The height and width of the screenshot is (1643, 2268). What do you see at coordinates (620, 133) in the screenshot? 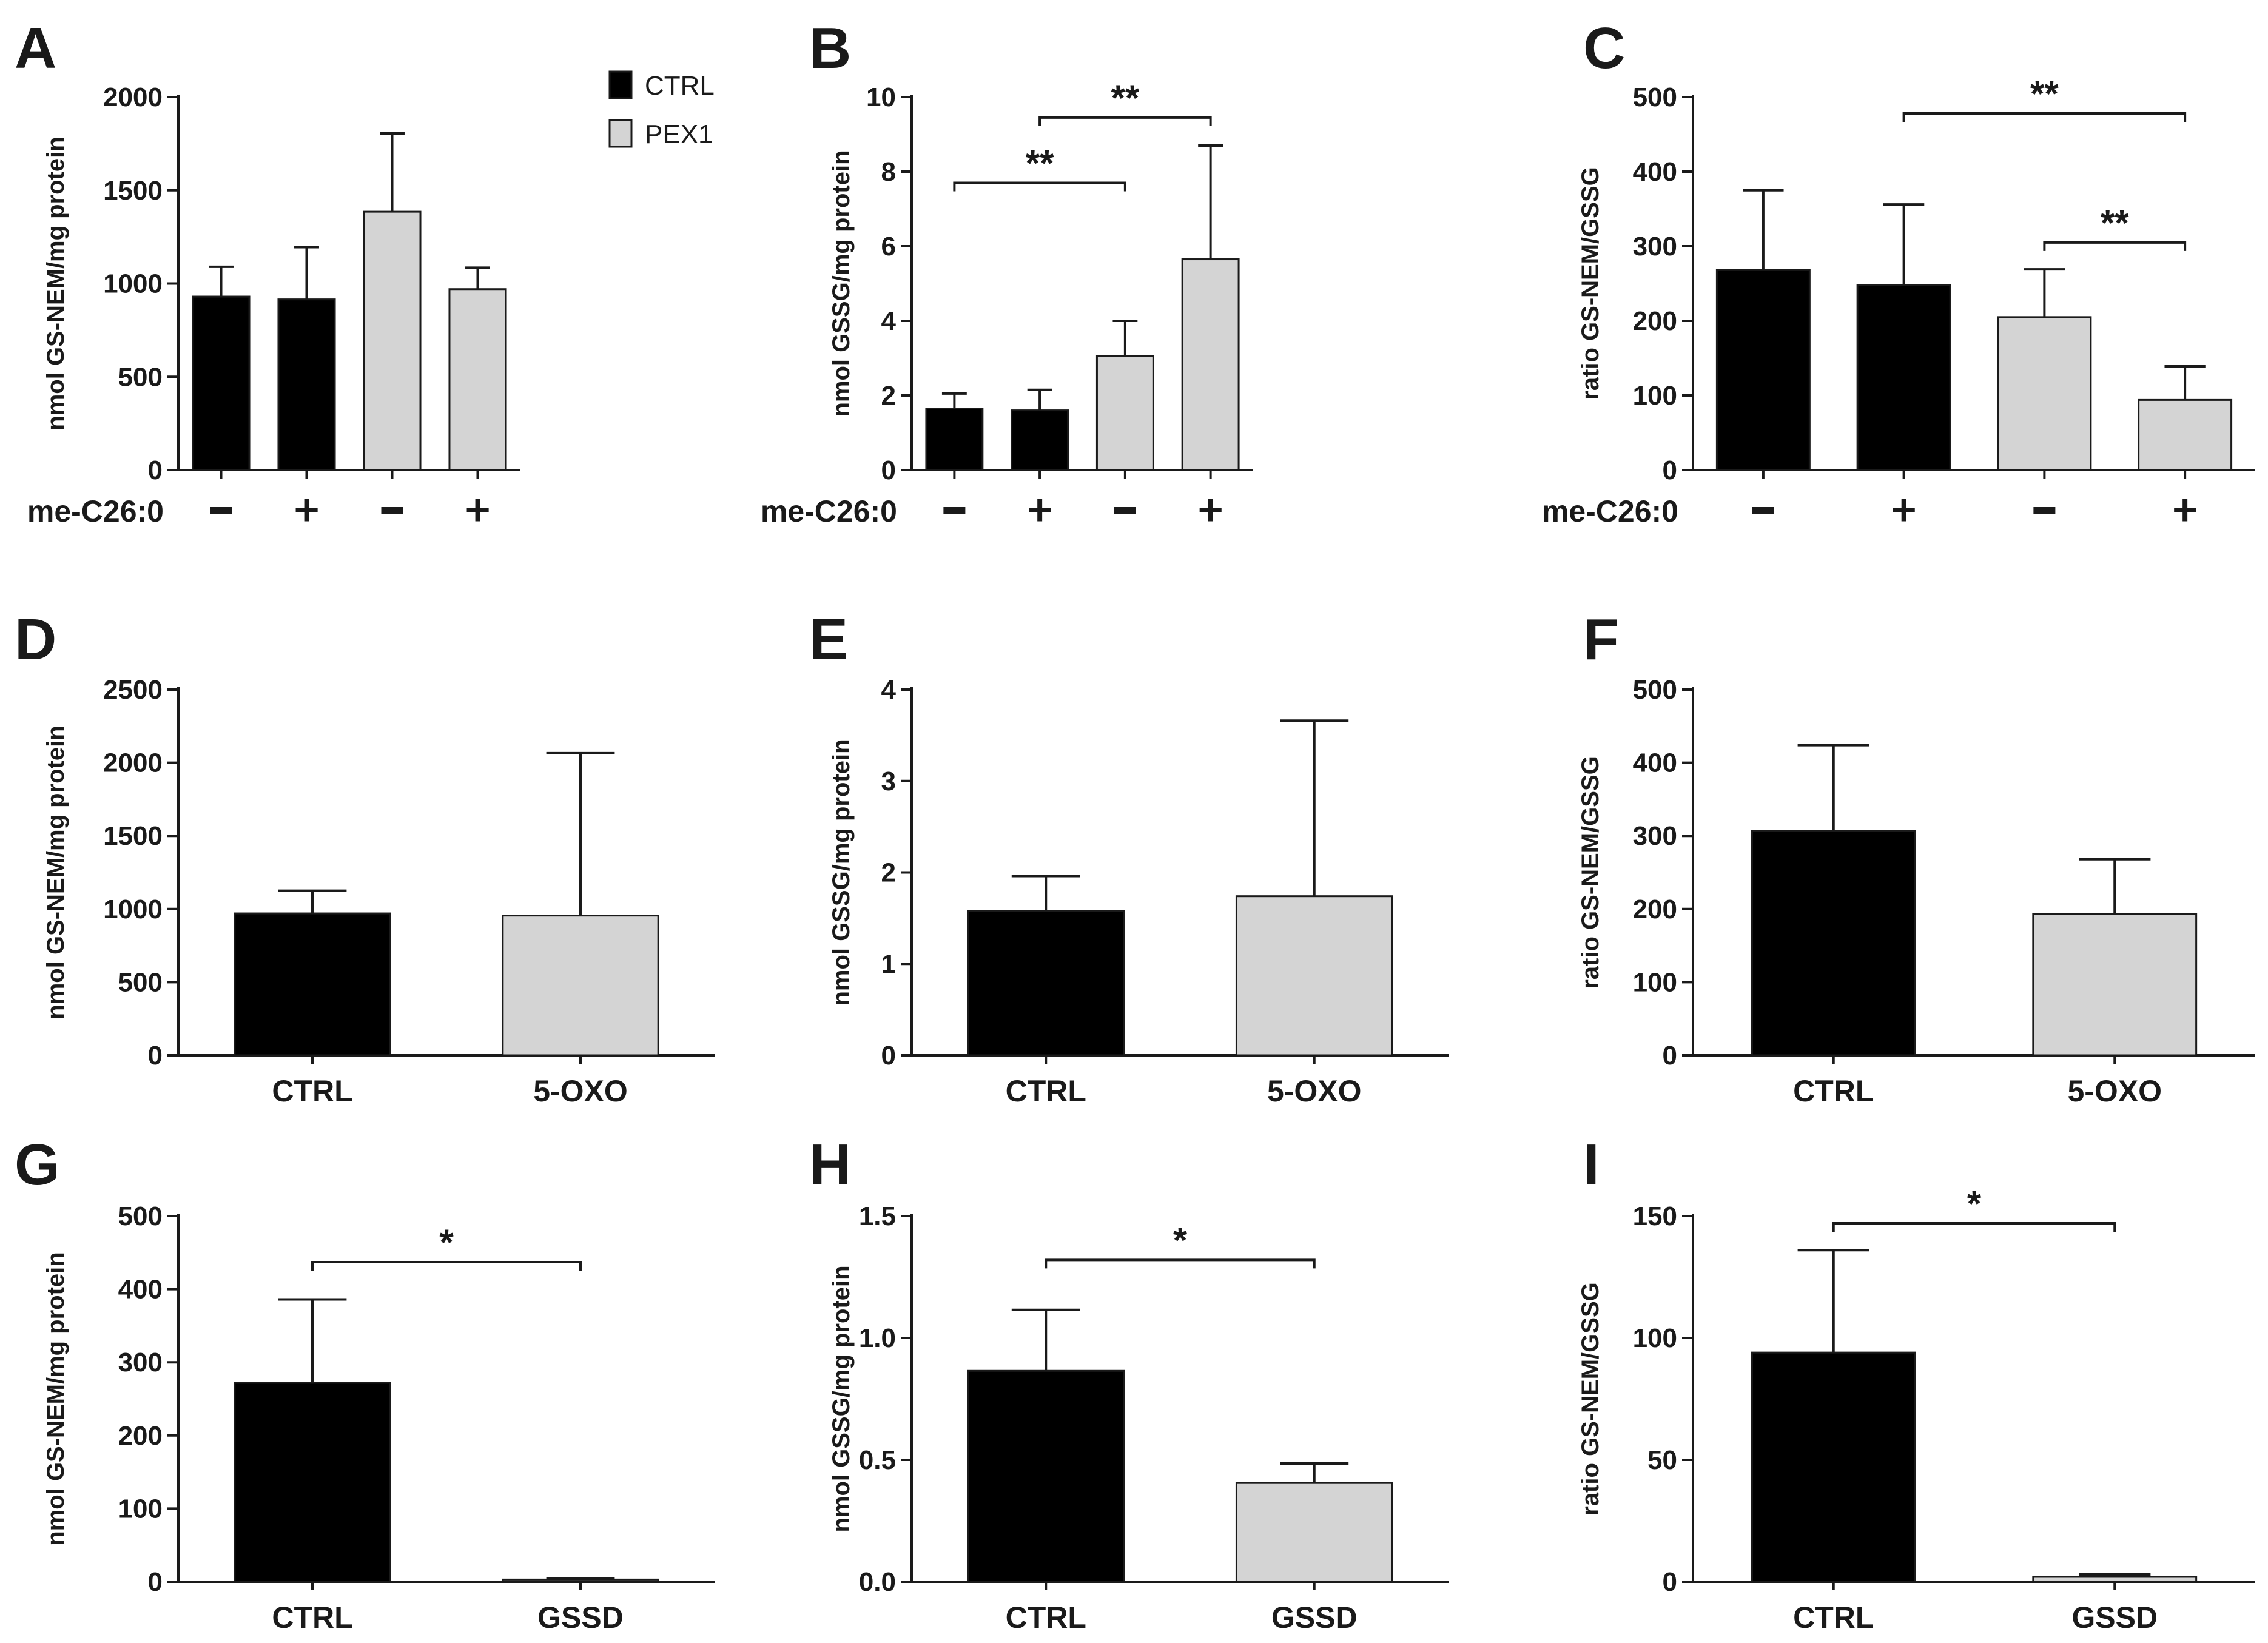
I see `legend-swatch-pex1` at bounding box center [620, 133].